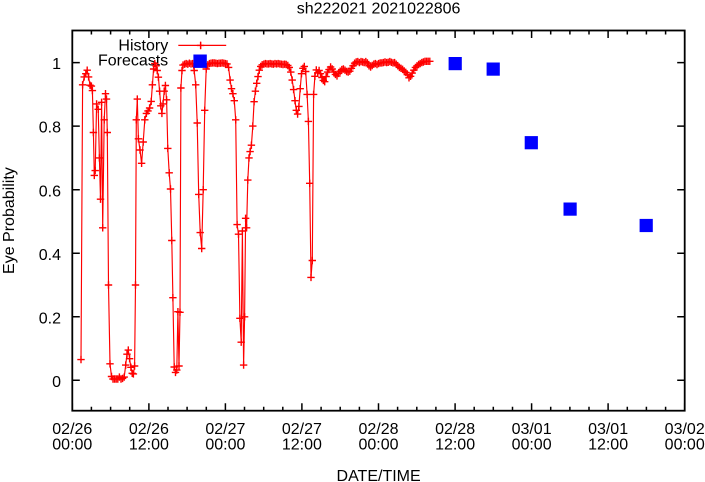  What do you see at coordinates (50, 255) in the screenshot?
I see `svg-text: 0.4` at bounding box center [50, 255].